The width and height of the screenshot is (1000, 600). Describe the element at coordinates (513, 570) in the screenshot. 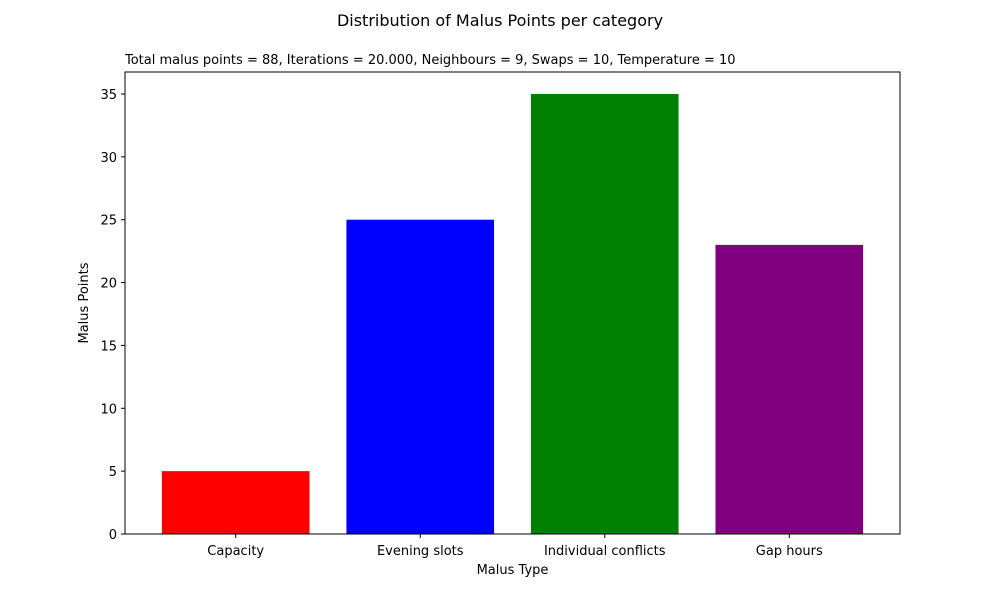

I see `x-axis-label: Malus Type` at that location.